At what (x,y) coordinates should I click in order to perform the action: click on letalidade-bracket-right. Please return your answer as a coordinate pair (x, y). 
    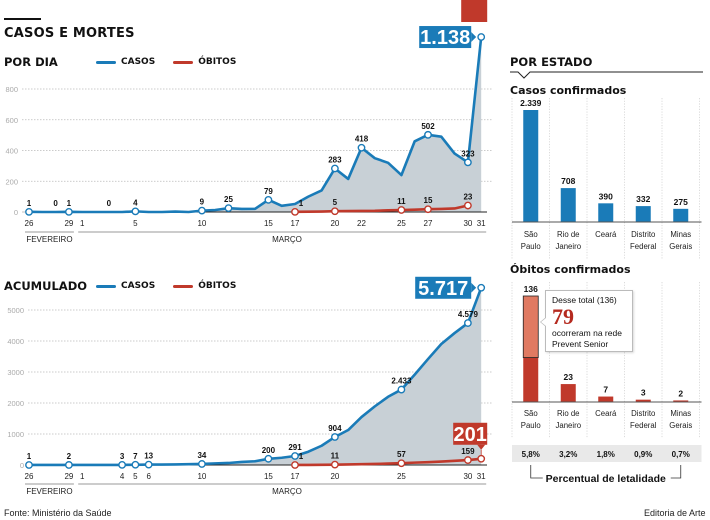
    Looking at the image, I should click on (676, 472).